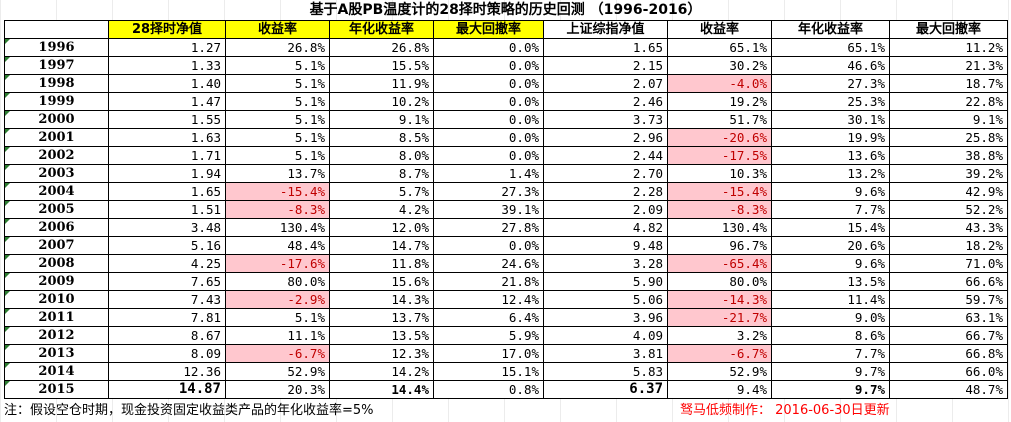  I want to click on cell-index-annualized: 20.6%, so click(830, 245).